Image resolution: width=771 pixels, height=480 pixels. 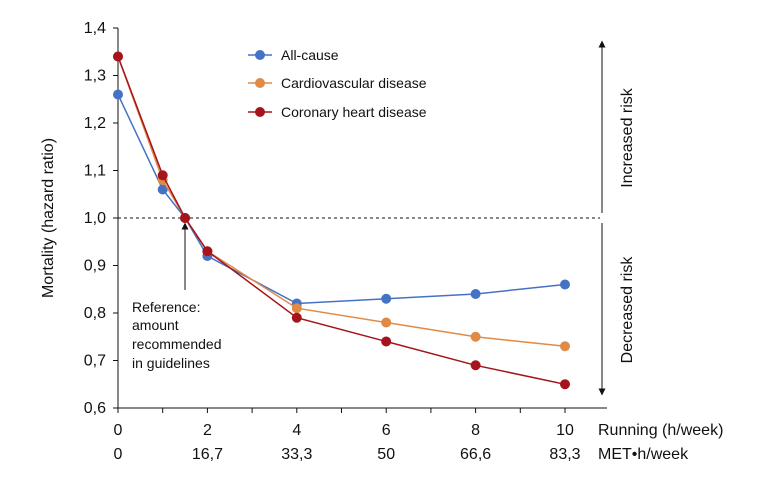 I want to click on y-tick-label: 0,7, so click(x=95, y=361).